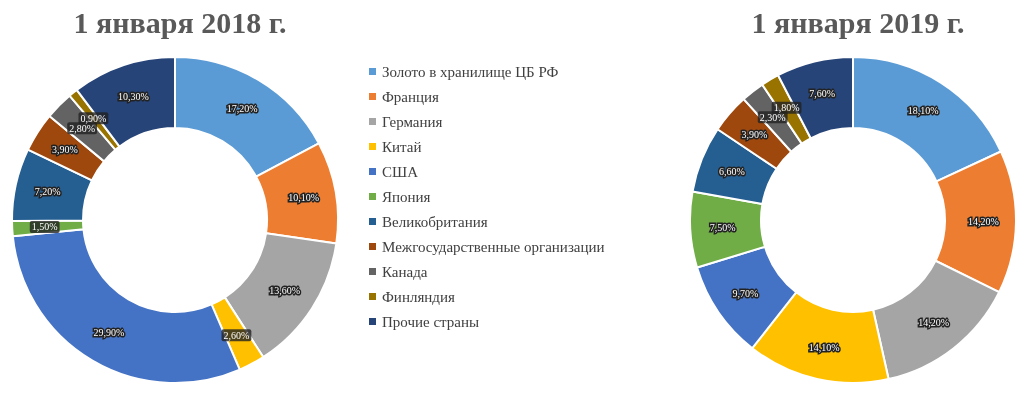 Image resolution: width=1024 pixels, height=393 pixels. I want to click on legend-label: Франция, so click(411, 96).